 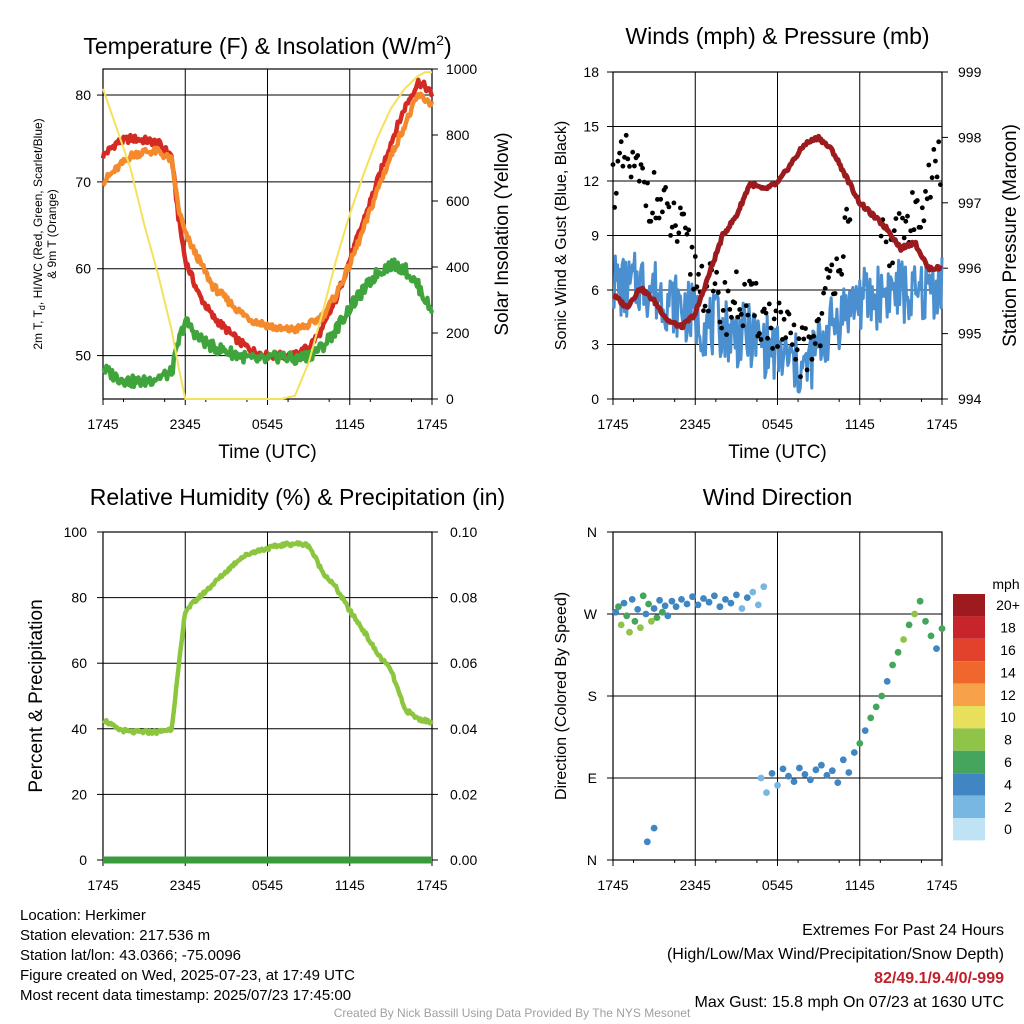 I want to click on temp-y2-tick-label: 400, so click(x=458, y=267).